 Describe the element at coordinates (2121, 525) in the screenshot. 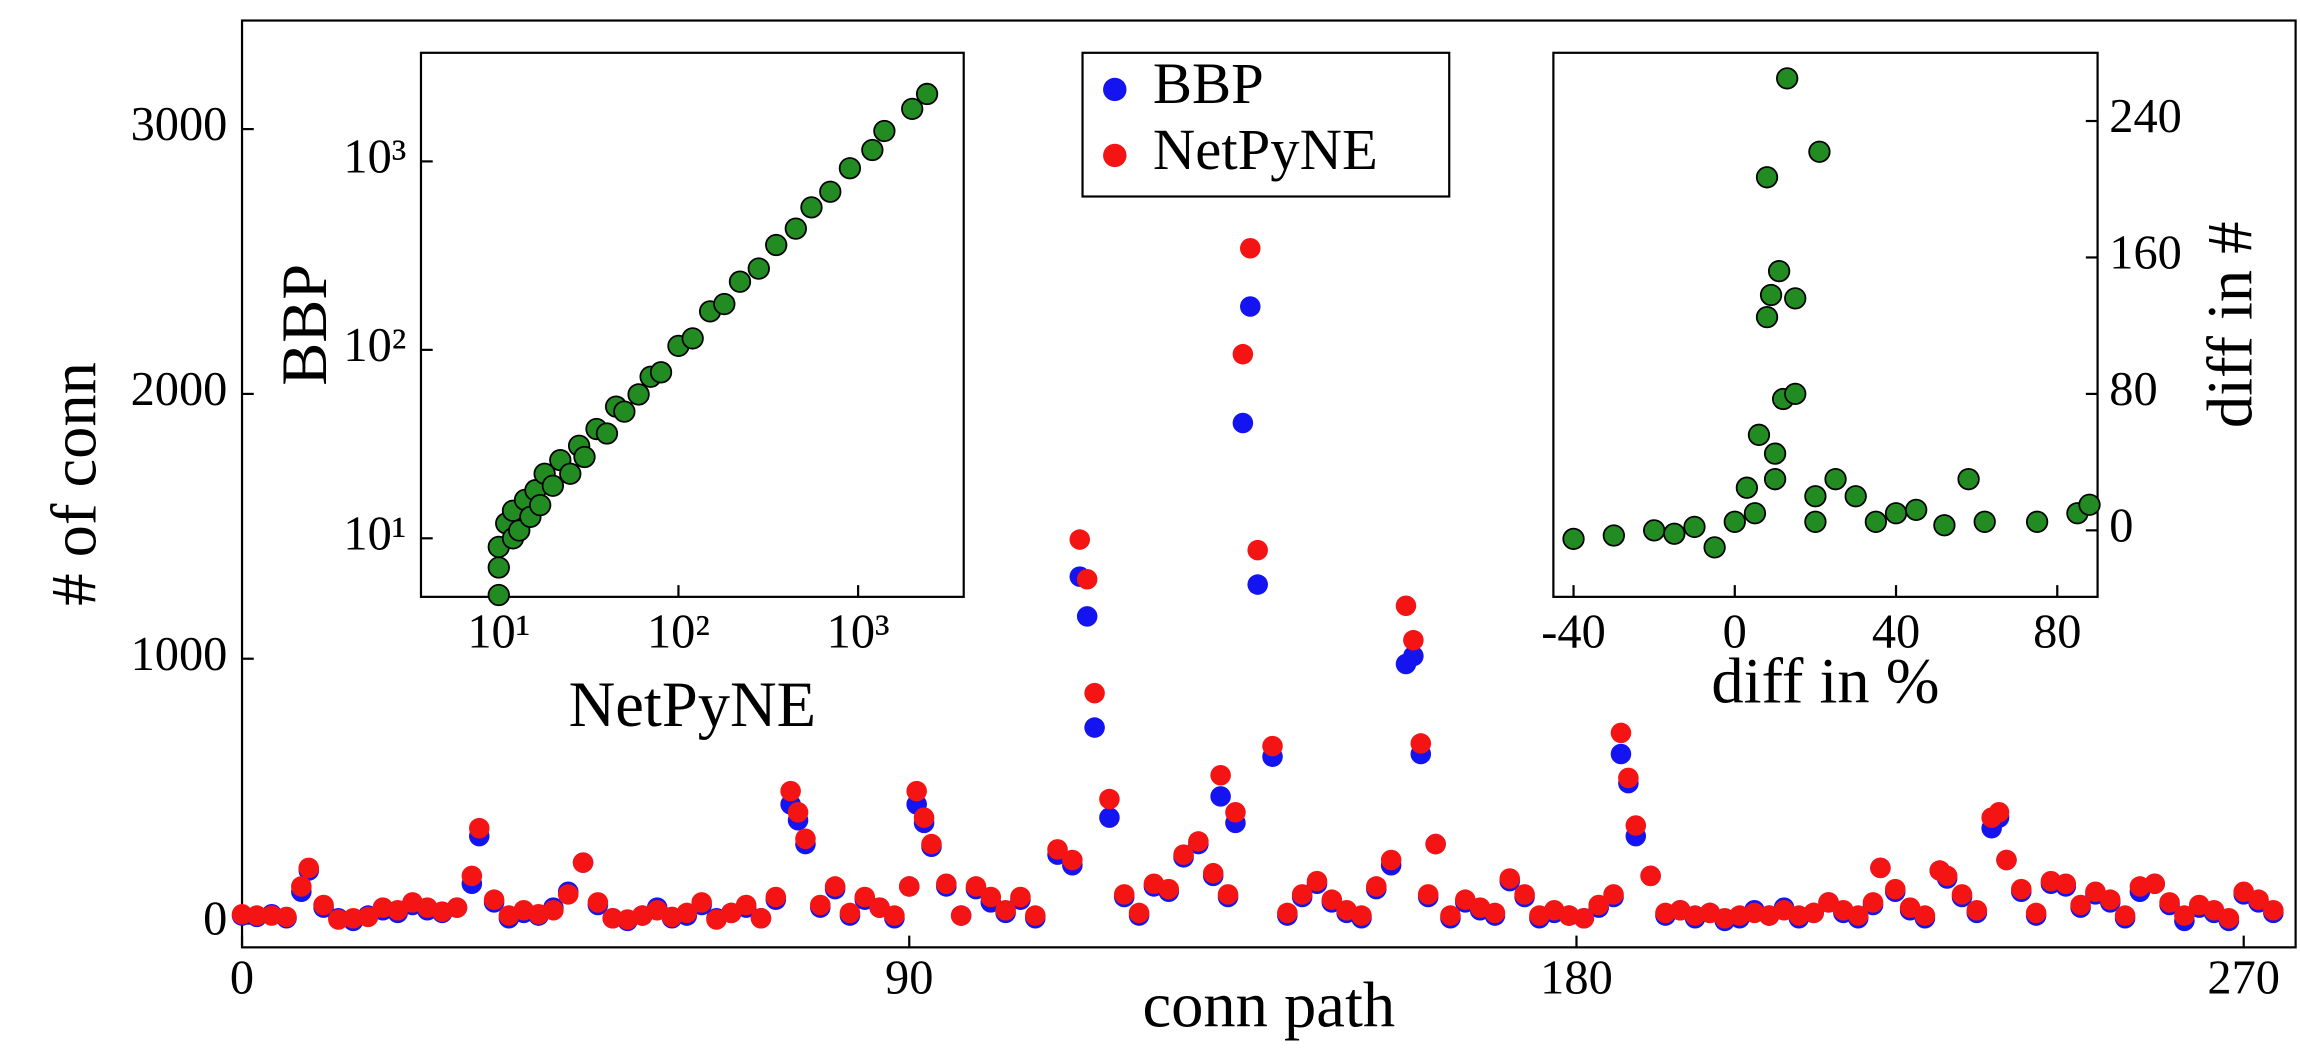

I see `y-tick-label: 0` at that location.